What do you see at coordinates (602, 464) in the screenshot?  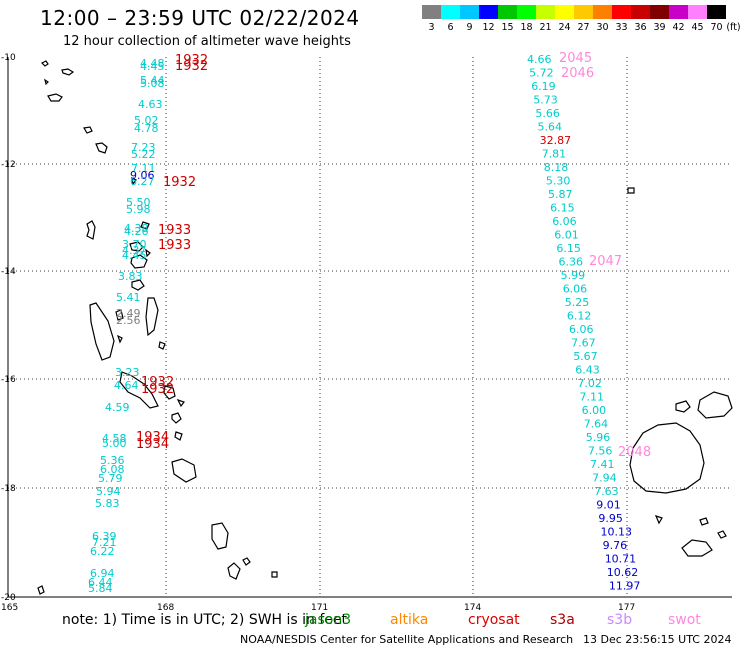 I see `wave-height-value: 7.41` at bounding box center [602, 464].